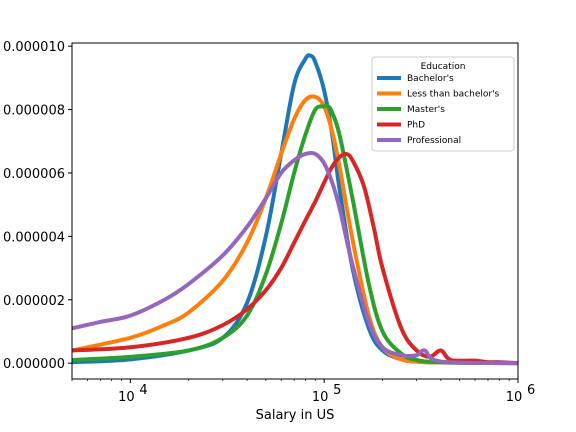  Describe the element at coordinates (34, 301) in the screenshot. I see `y-tick-label-1: 0.000002` at that location.